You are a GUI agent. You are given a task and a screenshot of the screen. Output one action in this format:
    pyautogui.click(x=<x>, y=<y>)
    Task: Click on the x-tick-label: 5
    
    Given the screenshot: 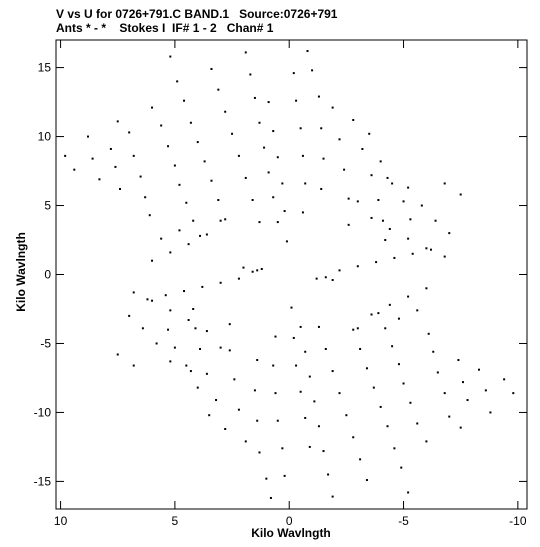 What is the action you would take?
    pyautogui.click(x=175, y=521)
    